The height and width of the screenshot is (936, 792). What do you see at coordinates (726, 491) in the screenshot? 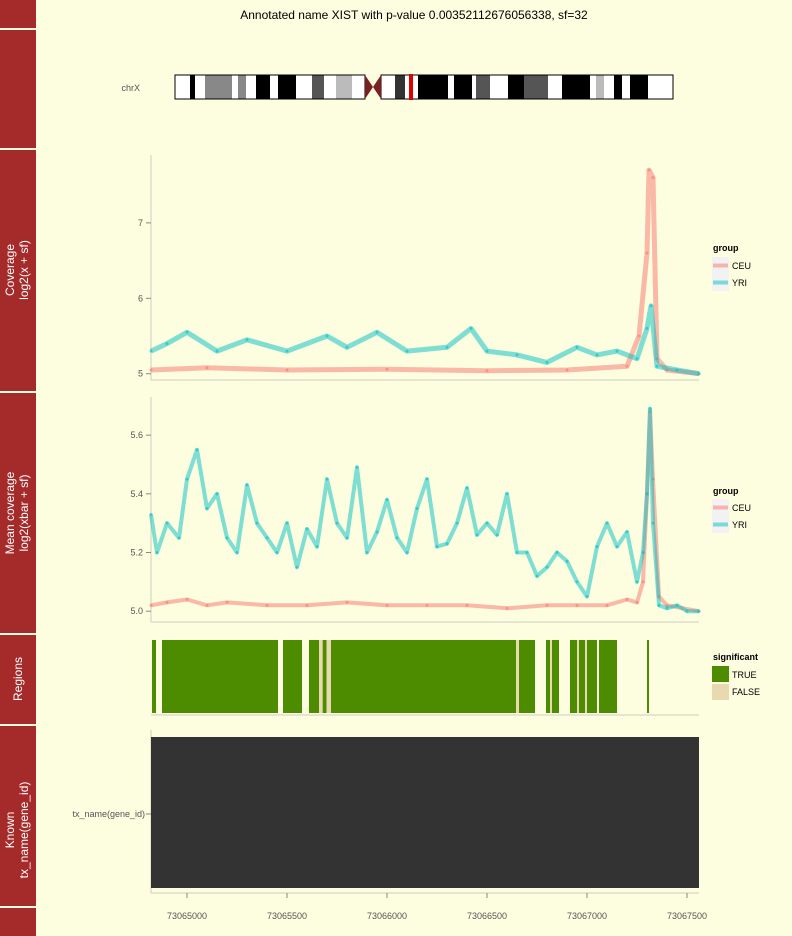
I see `legend-title: group` at bounding box center [726, 491].